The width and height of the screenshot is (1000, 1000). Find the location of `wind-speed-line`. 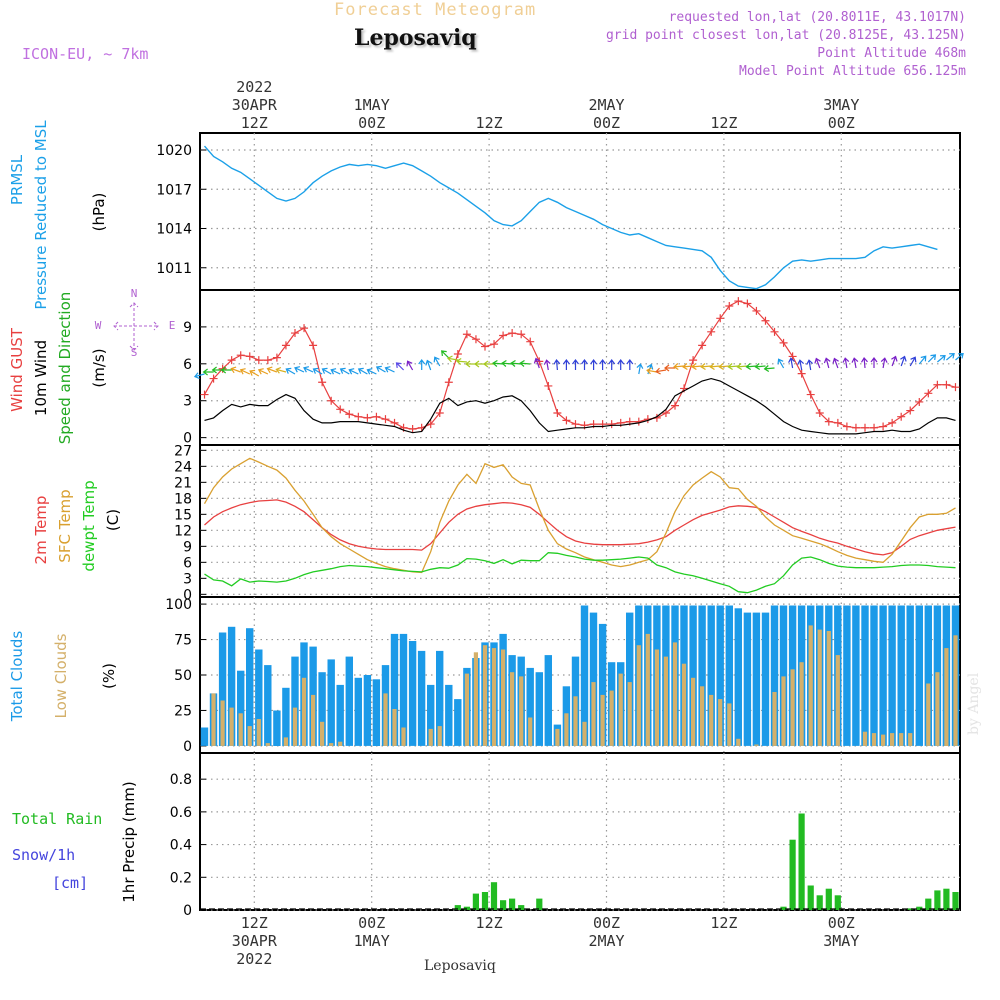

wind-speed-line is located at coordinates (580, 406).